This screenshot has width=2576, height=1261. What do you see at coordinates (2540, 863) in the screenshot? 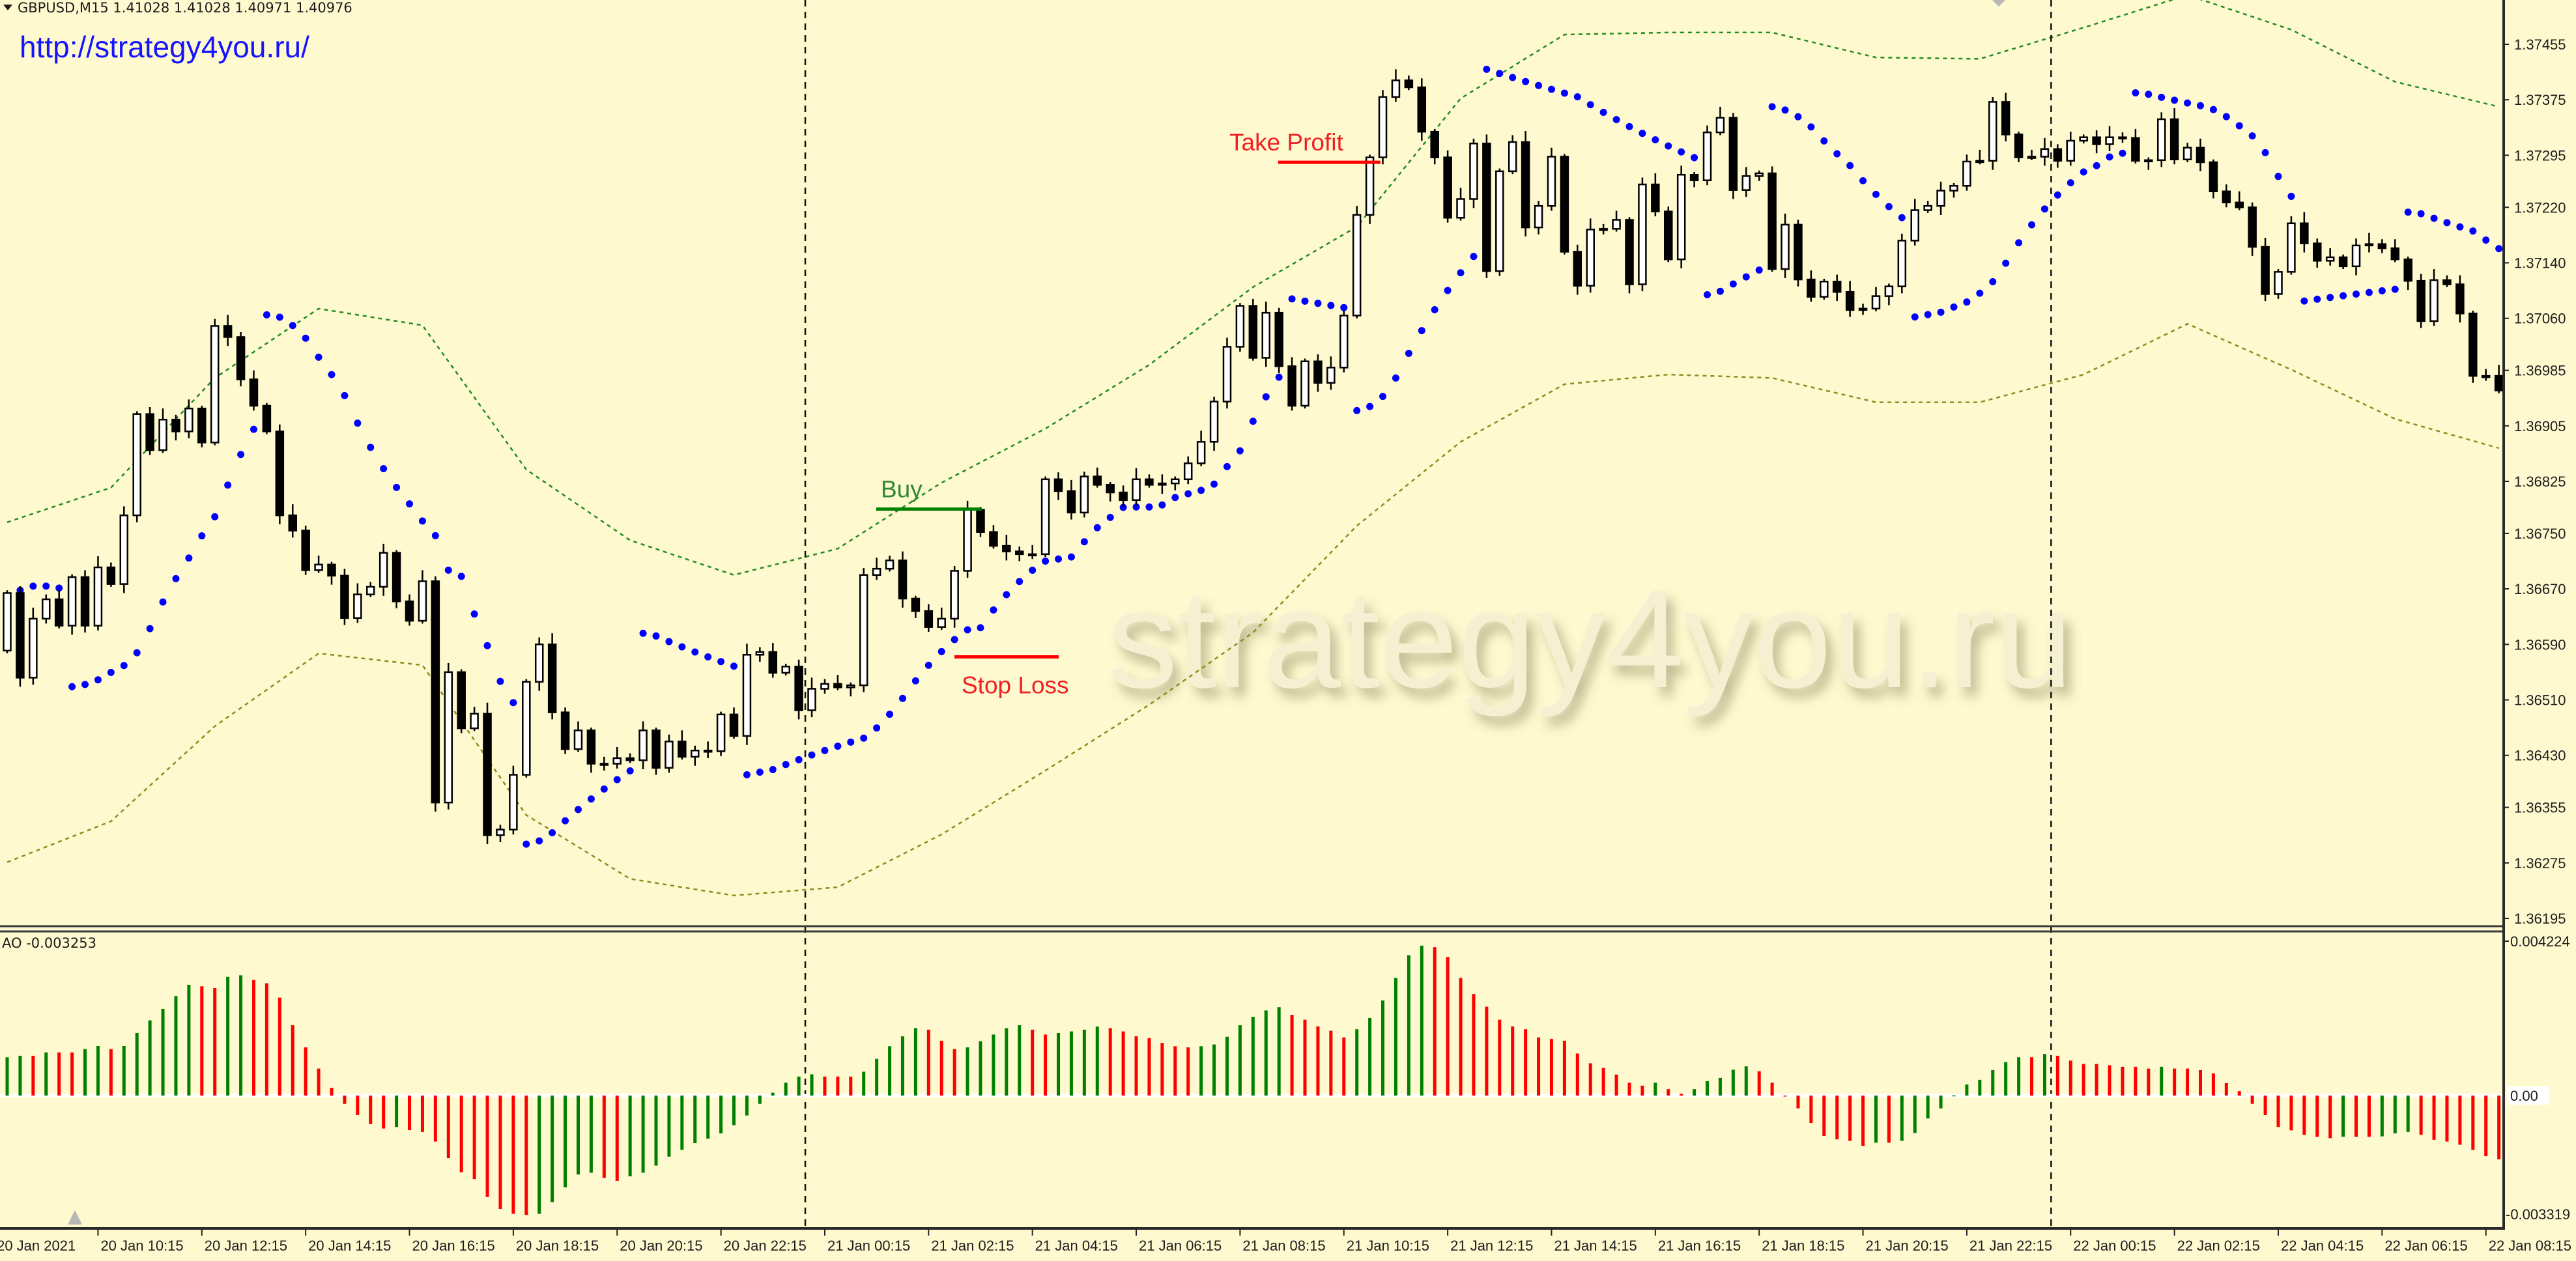
I see `price-label: 1.36275` at bounding box center [2540, 863].